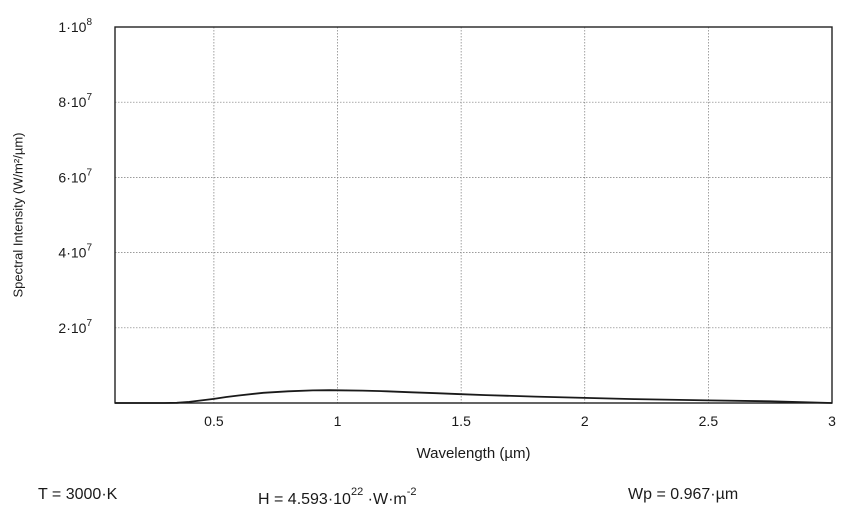  What do you see at coordinates (214, 421) in the screenshot?
I see `x-tick-label-0: 0.5` at bounding box center [214, 421].